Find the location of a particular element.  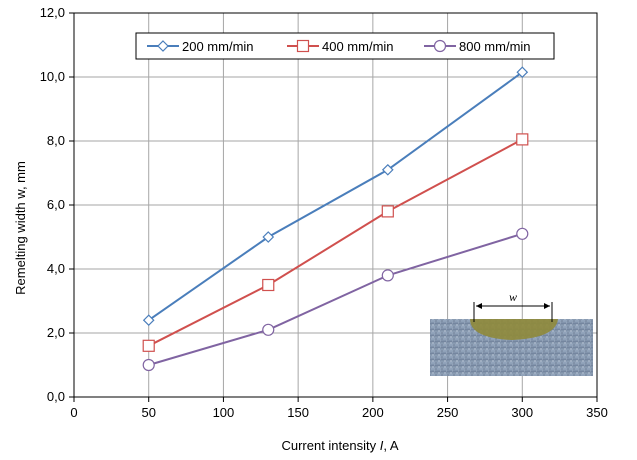

x-tick-label: 300 is located at coordinates (522, 412).